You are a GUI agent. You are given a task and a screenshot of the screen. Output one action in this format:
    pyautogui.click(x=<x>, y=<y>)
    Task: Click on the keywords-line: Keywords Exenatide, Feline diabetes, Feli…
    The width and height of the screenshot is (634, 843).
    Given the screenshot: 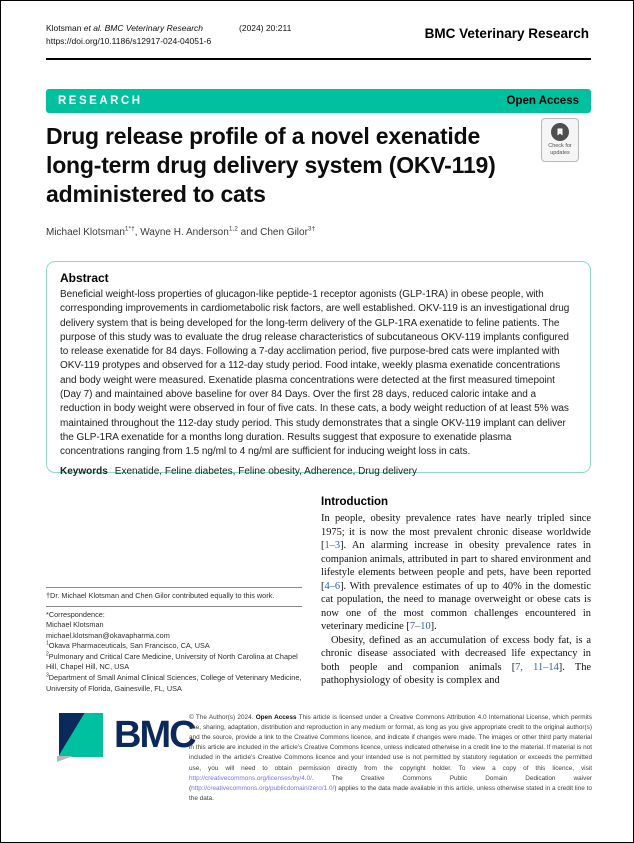 What is the action you would take?
    pyautogui.click(x=318, y=471)
    